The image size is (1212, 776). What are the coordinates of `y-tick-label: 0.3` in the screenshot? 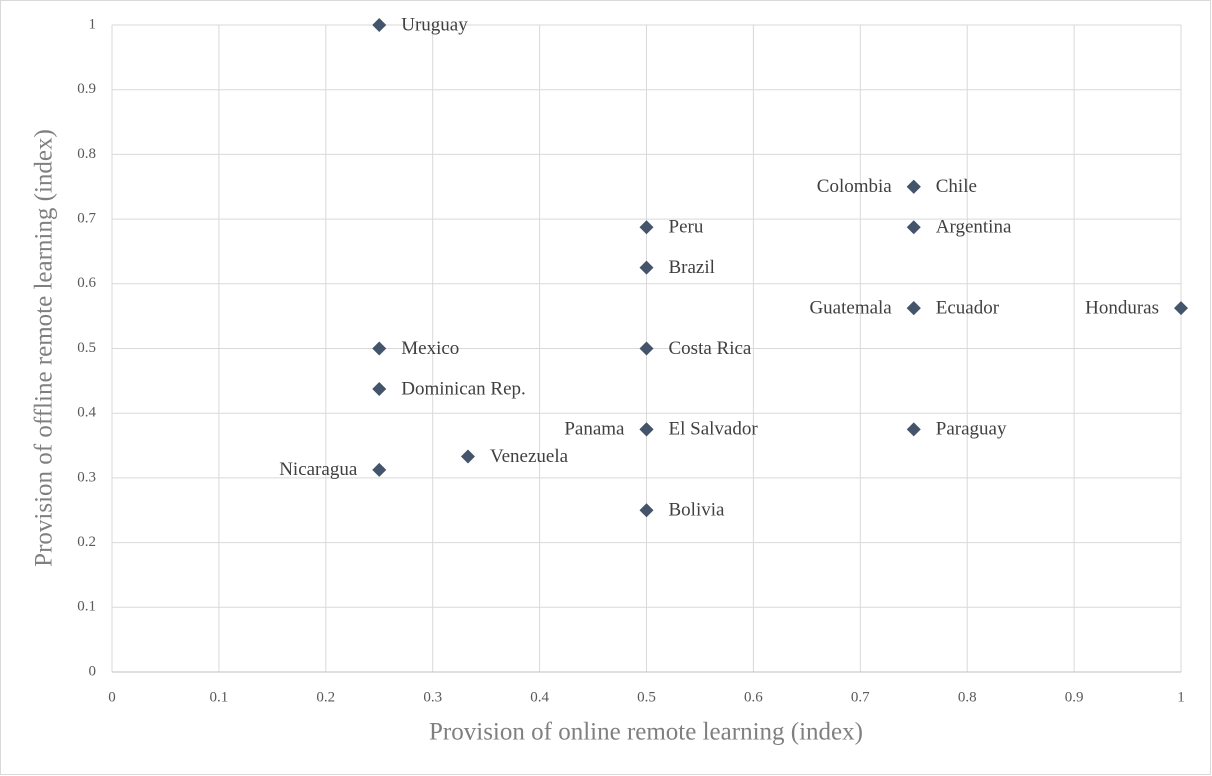 It's located at (86, 477).